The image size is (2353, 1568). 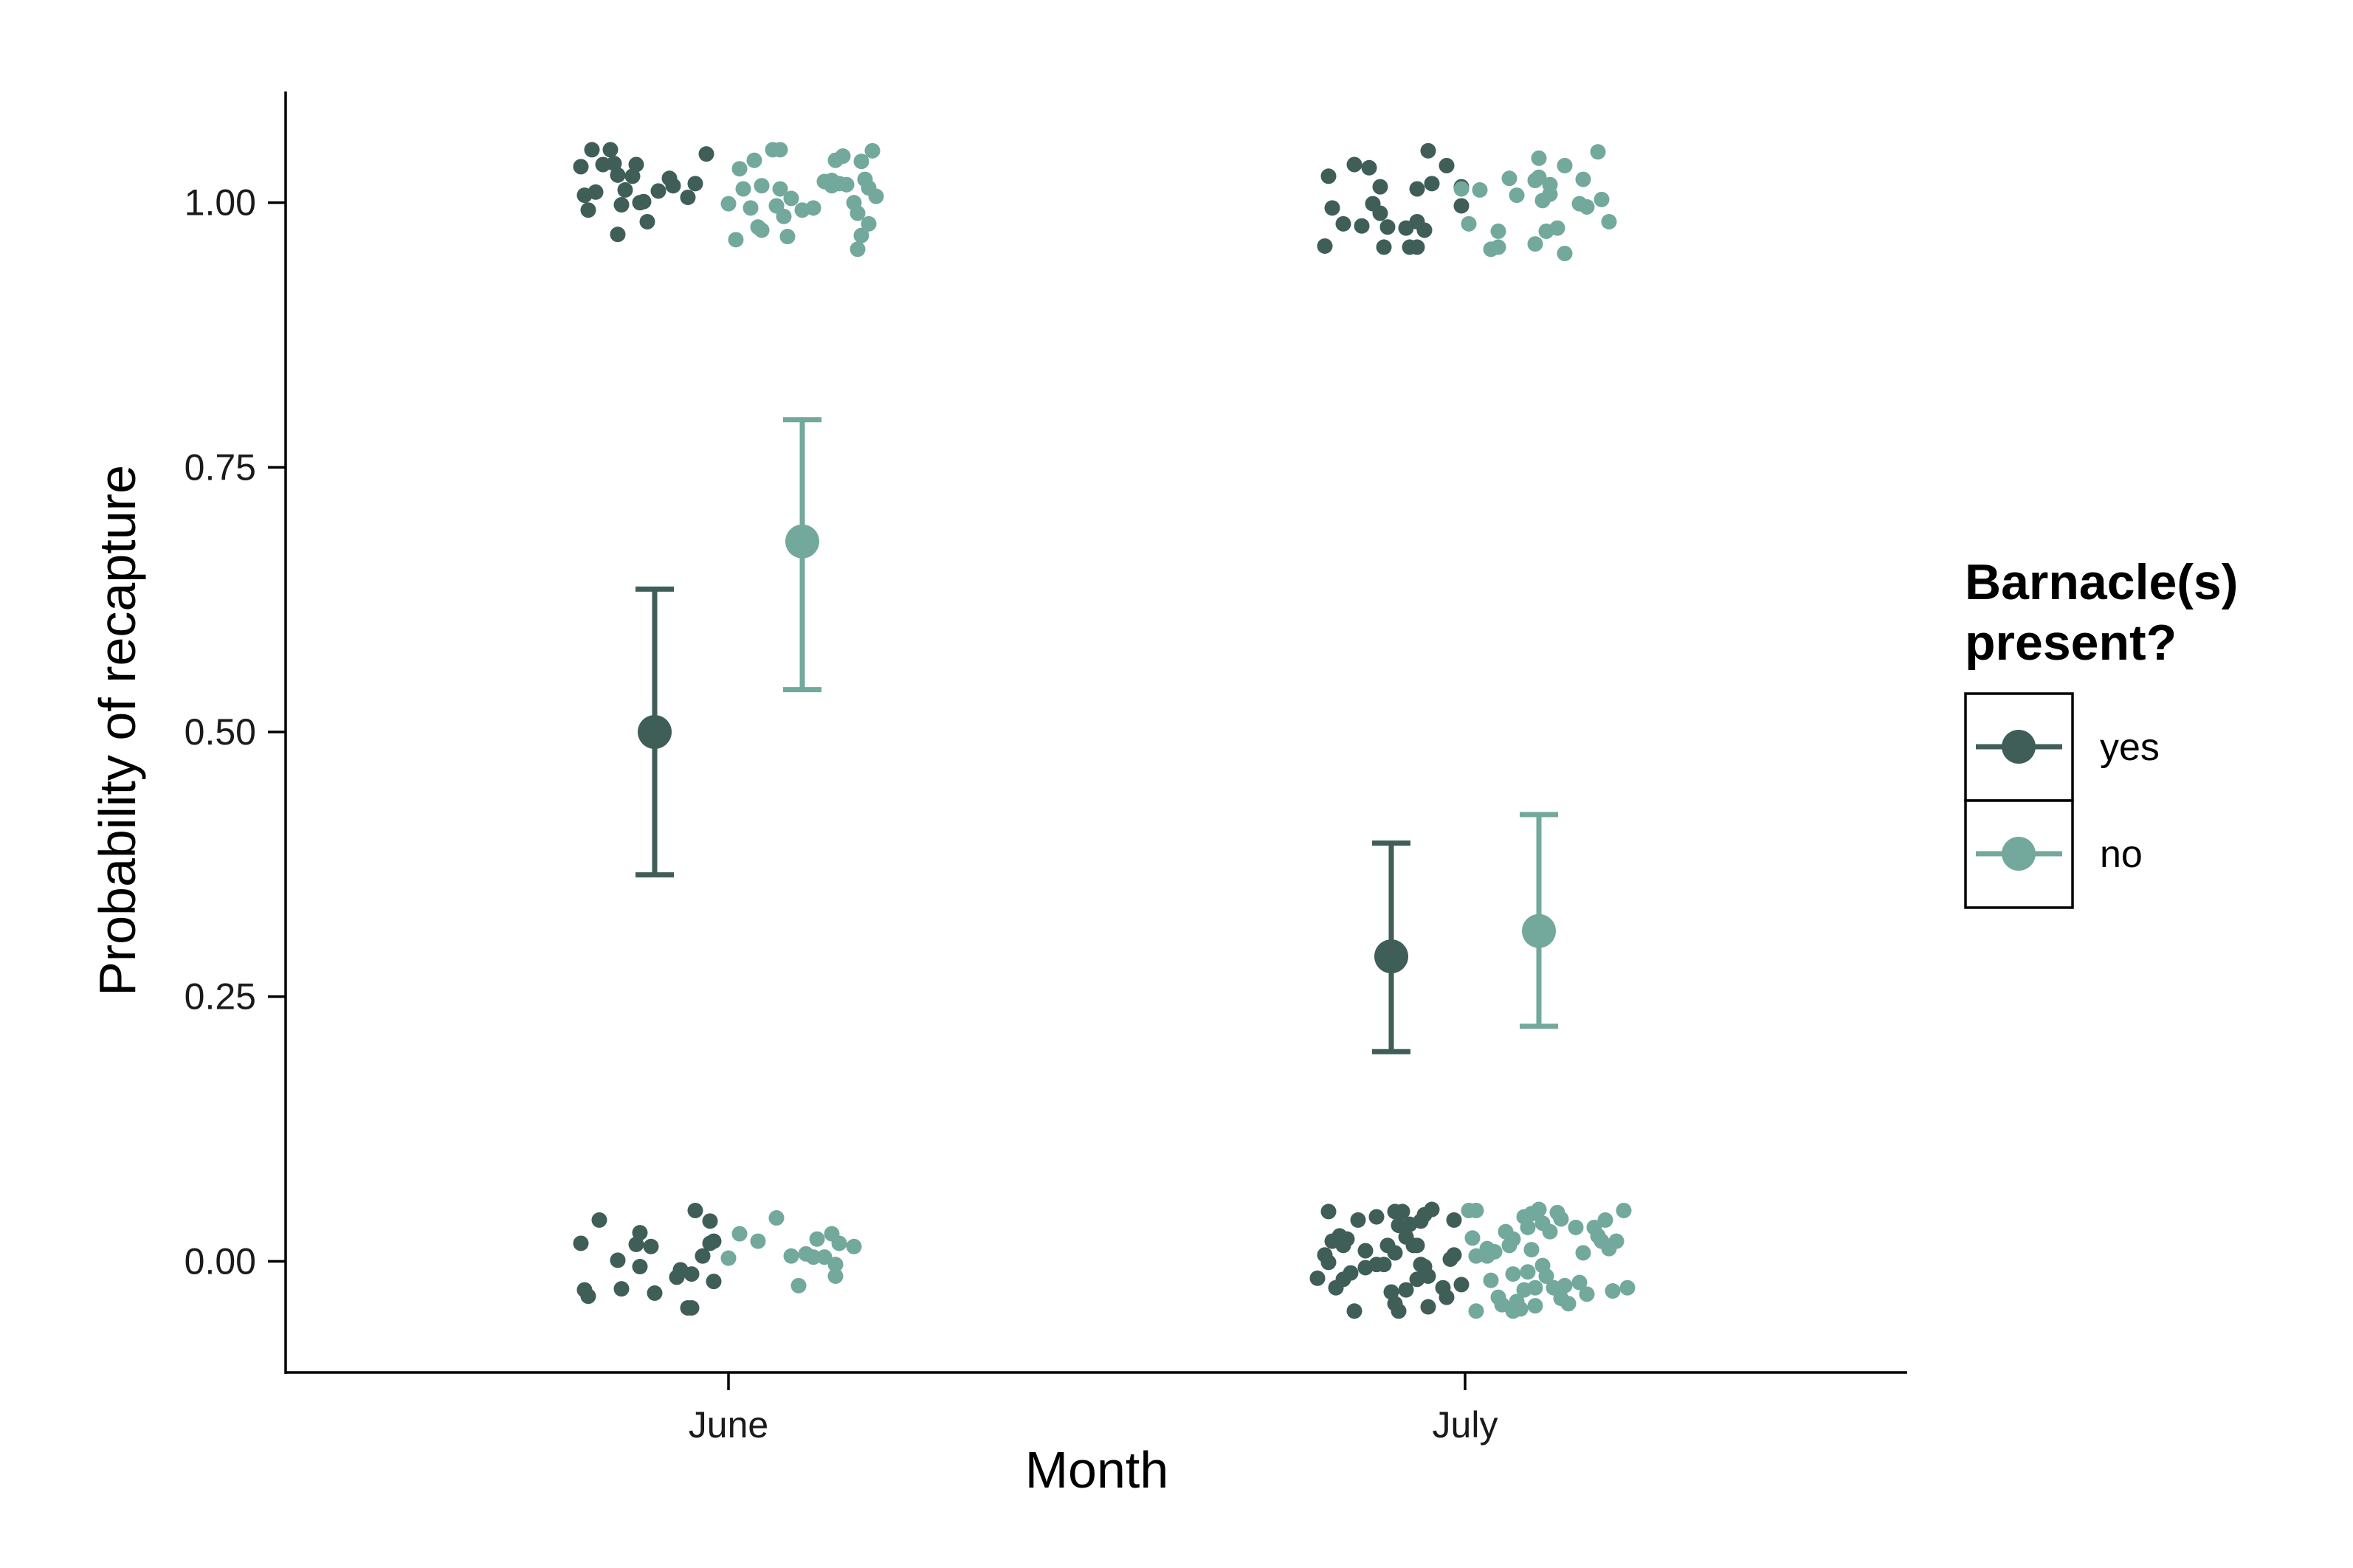 What do you see at coordinates (1093, 1409) in the screenshot?
I see `x-axis-ticks: June July` at bounding box center [1093, 1409].